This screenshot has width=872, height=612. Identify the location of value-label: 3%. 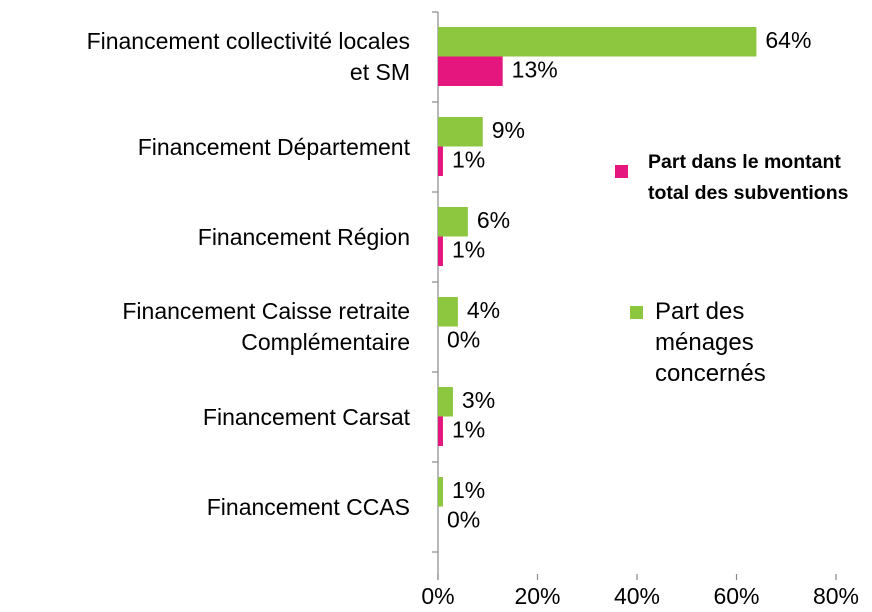
(478, 400).